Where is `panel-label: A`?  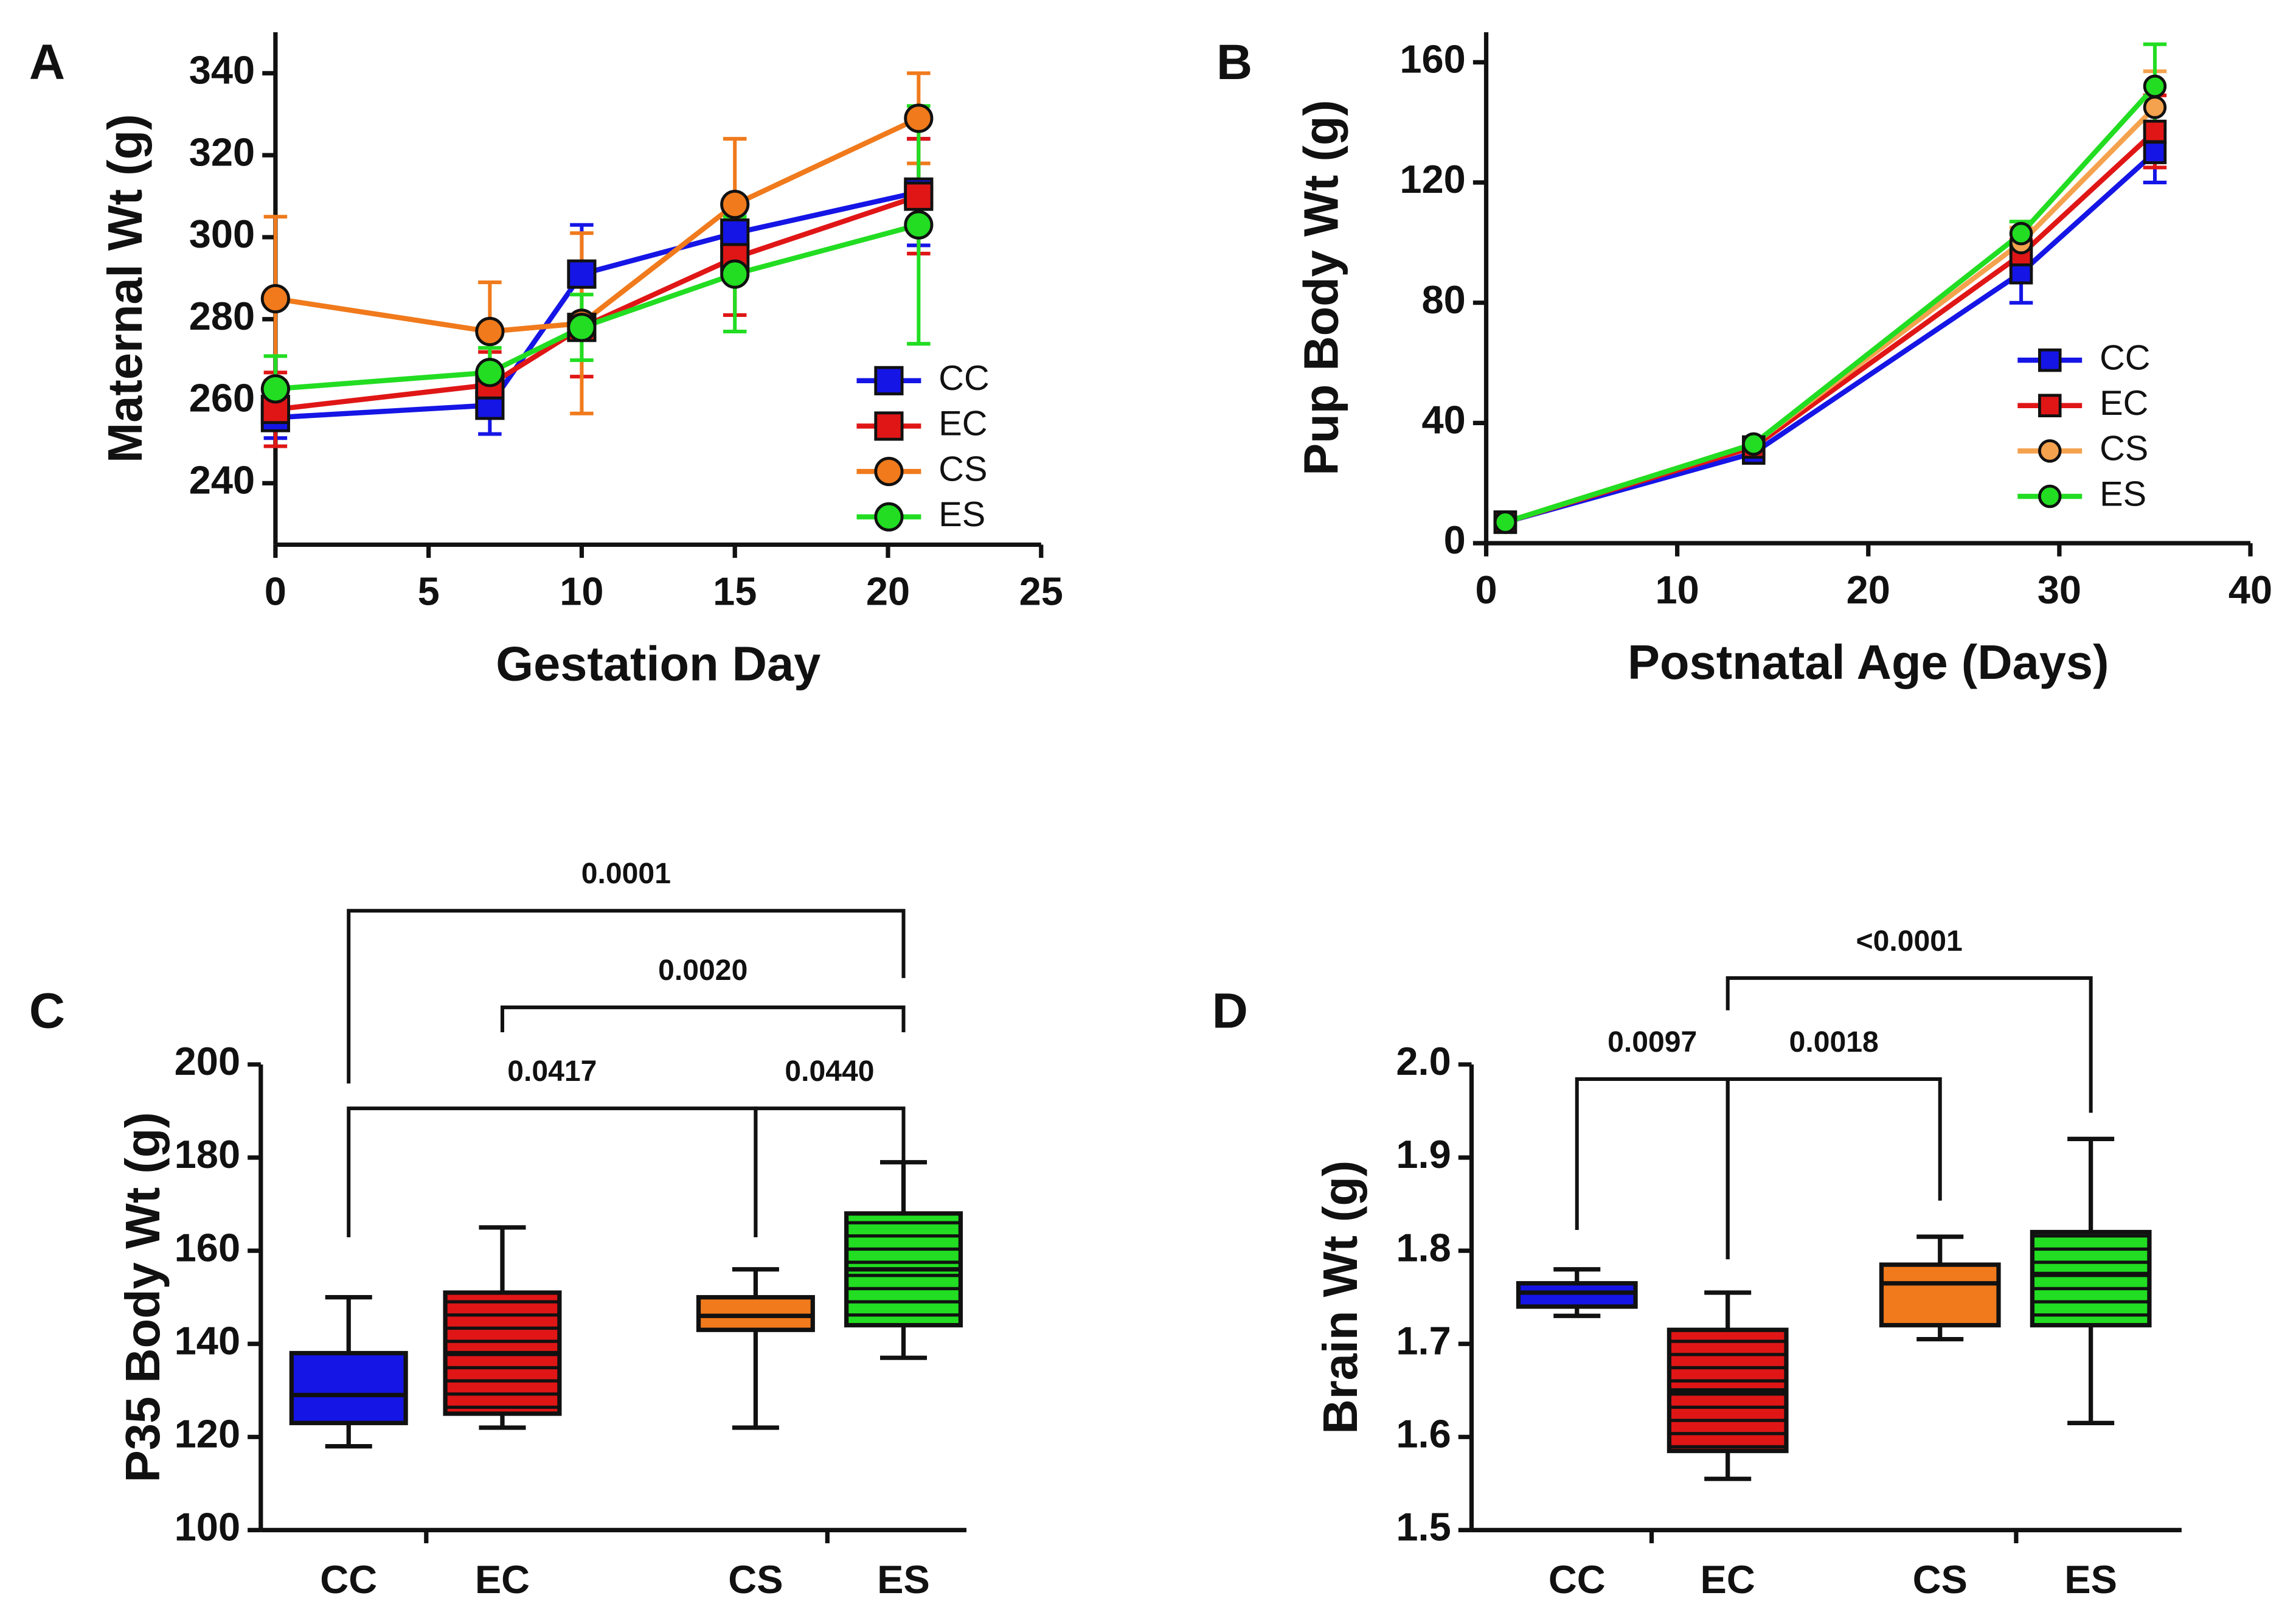
panel-label: A is located at coordinates (47, 63).